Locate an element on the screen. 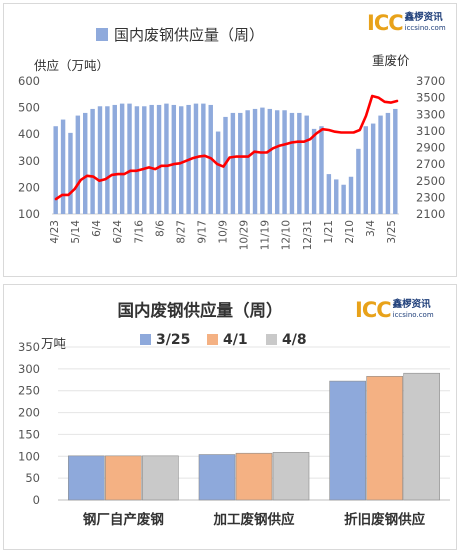 This screenshot has height=555, width=462. y2-tick-label: 2100 is located at coordinates (430, 214).